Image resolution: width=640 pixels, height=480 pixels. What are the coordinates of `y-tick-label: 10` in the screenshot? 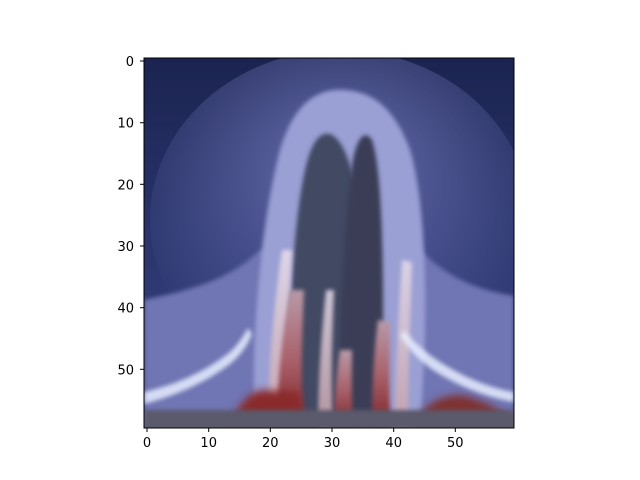 It's located at (125, 124).